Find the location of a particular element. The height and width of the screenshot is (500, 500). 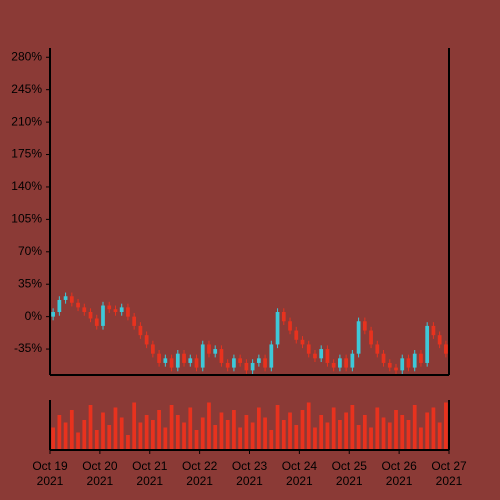

y-tick-label: 210% is located at coordinates (26, 121).